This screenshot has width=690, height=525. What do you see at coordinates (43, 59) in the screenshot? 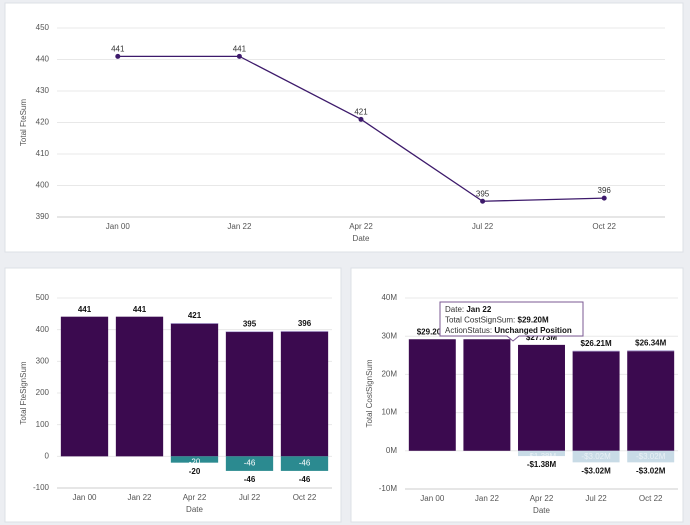
I see `y-tick-label: 440` at bounding box center [43, 59].